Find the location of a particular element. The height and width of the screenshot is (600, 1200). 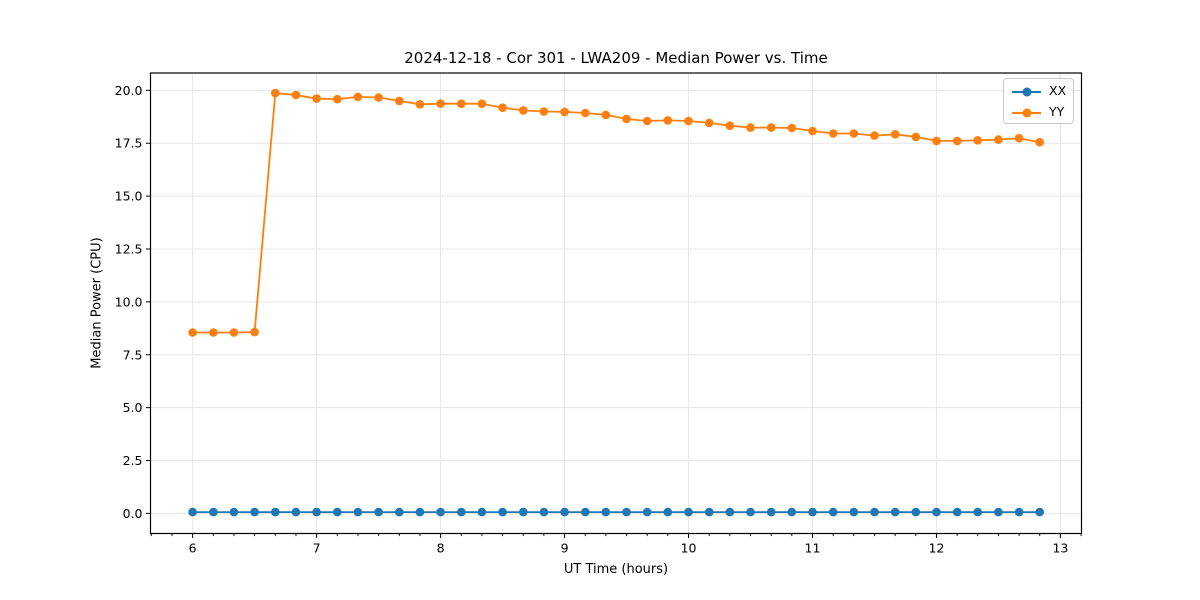

legend: XX YY is located at coordinates (1038, 101).